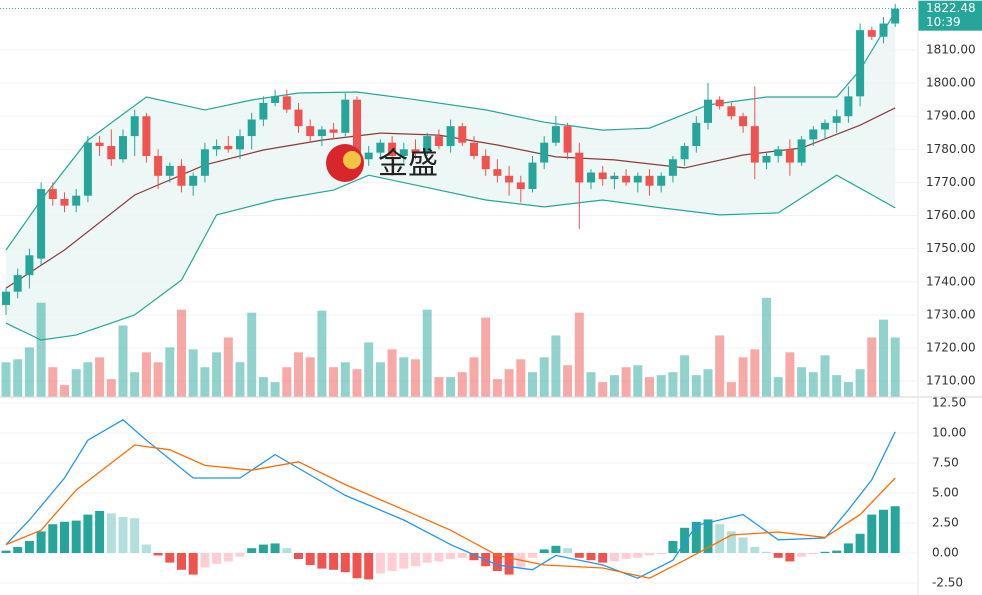  What do you see at coordinates (951, 281) in the screenshot?
I see `y-tick-label: 1740.00` at bounding box center [951, 281].